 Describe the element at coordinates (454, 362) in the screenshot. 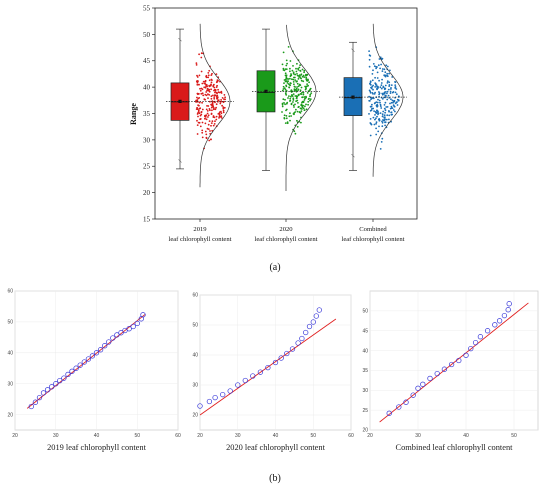

I see `reference-line` at that location.